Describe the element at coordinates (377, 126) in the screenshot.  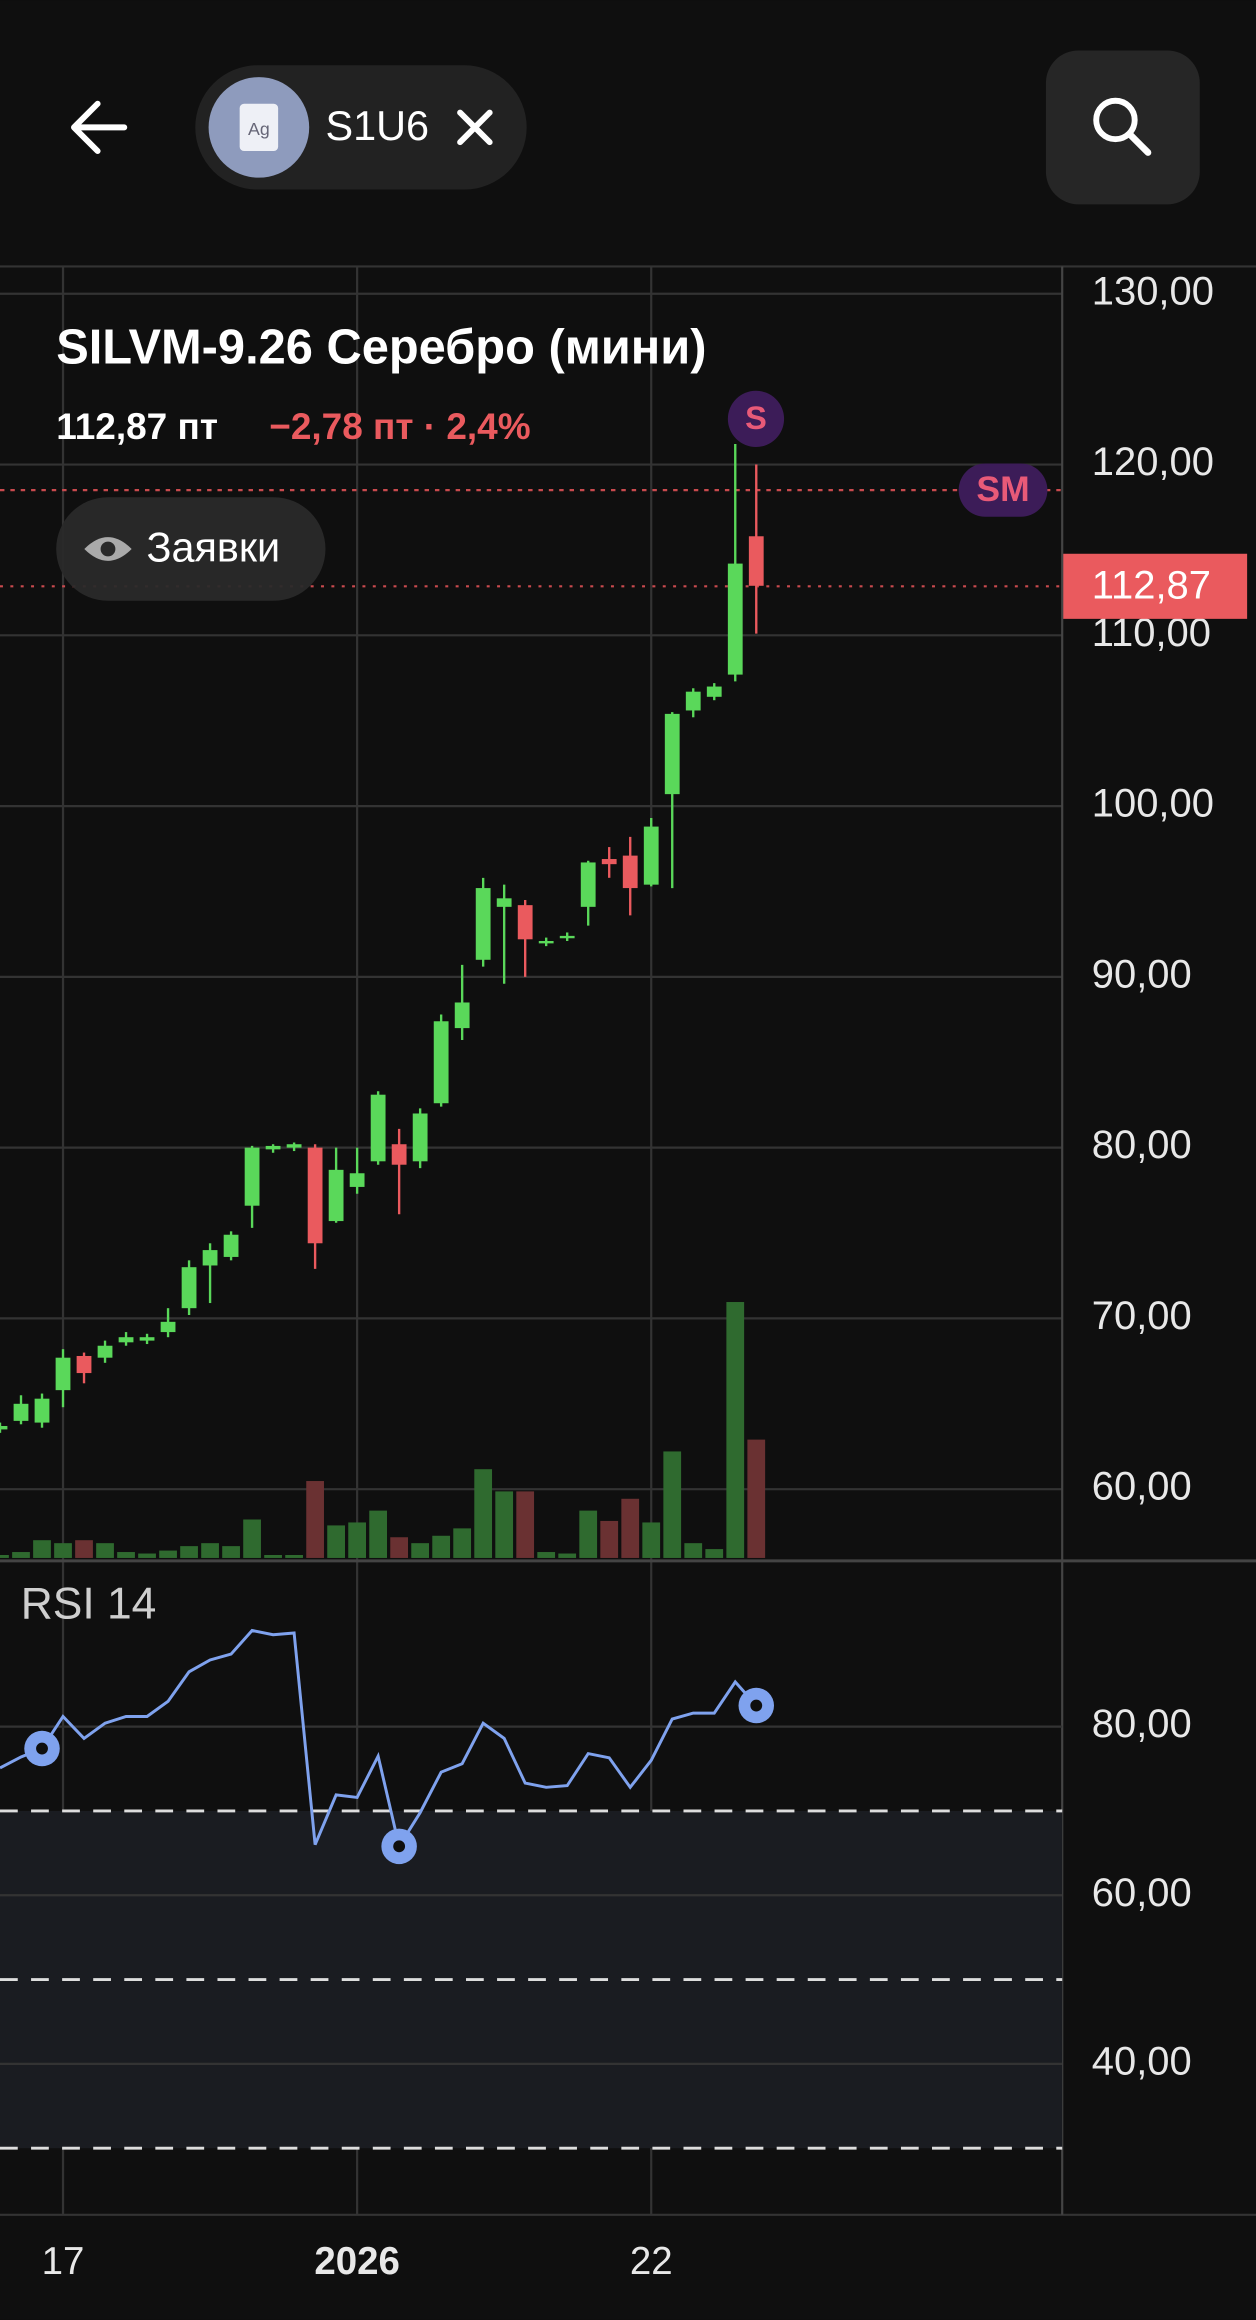
I see `symbol: S1U6` at that location.